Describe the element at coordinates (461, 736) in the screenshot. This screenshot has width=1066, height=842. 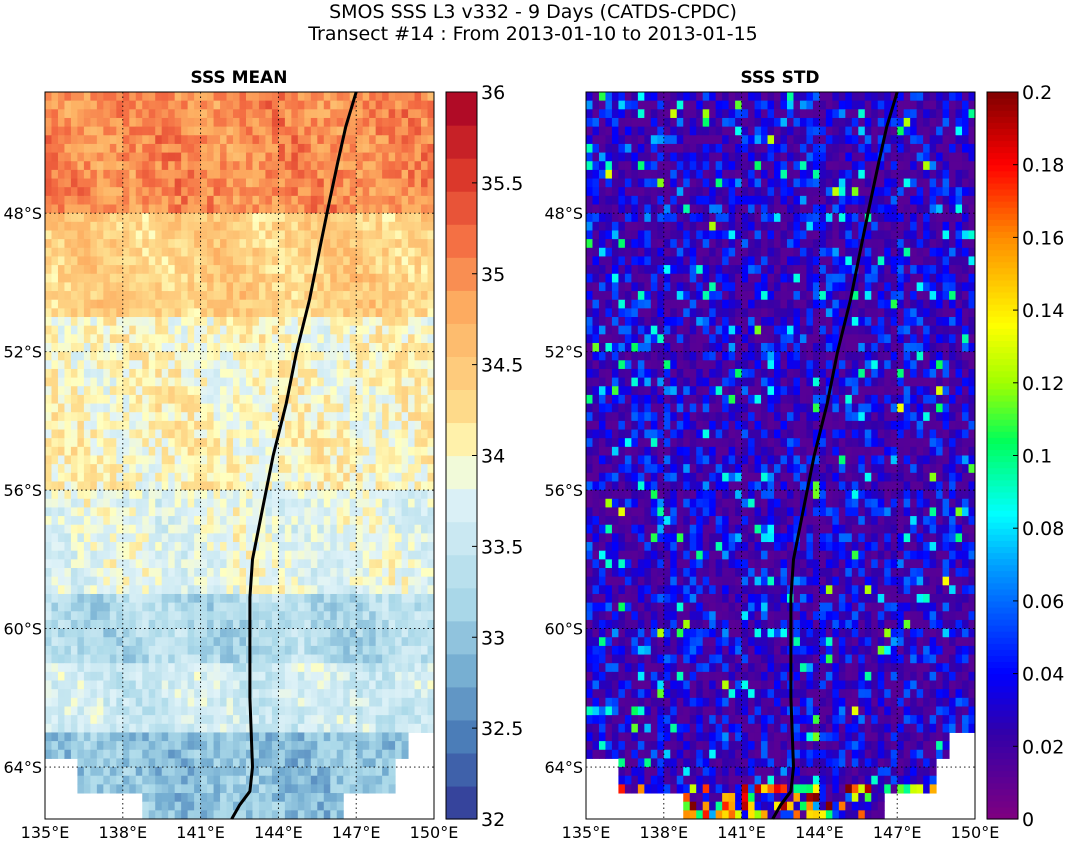
I see `colorbar-level` at that location.